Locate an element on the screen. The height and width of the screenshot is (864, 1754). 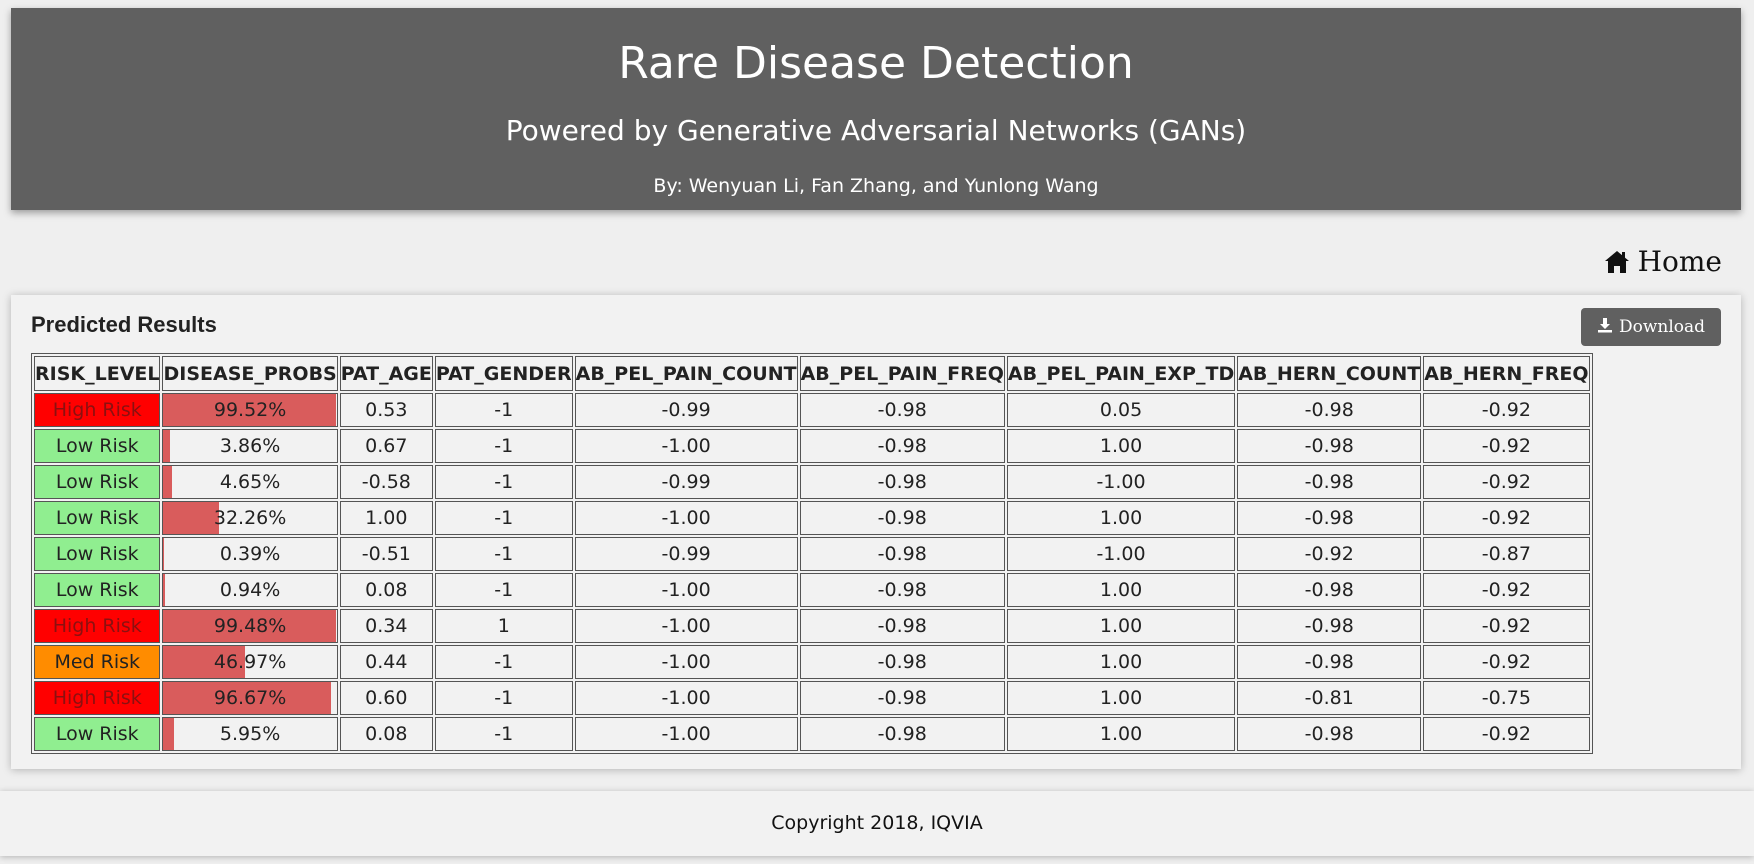
probability-text: 0.39% is located at coordinates (250, 554).